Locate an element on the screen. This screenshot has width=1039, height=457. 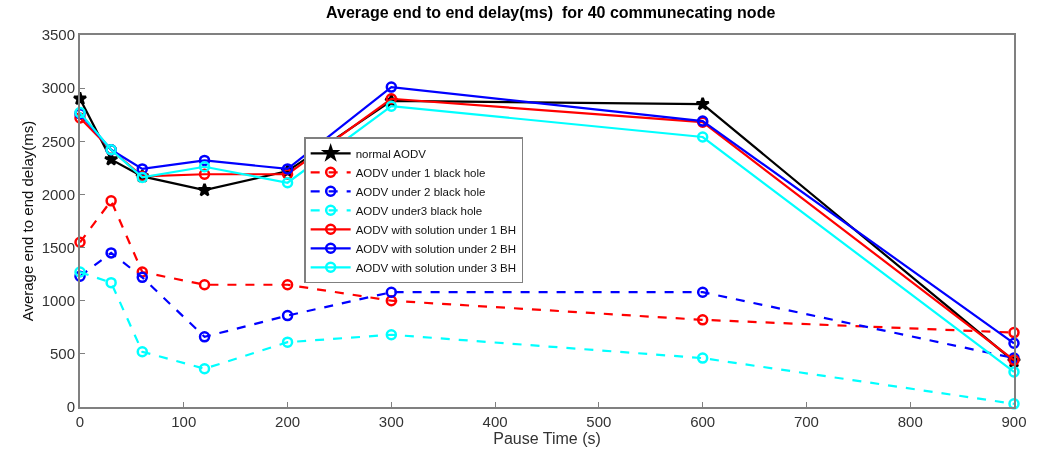
x-tick-label: 300 is located at coordinates (391, 421).